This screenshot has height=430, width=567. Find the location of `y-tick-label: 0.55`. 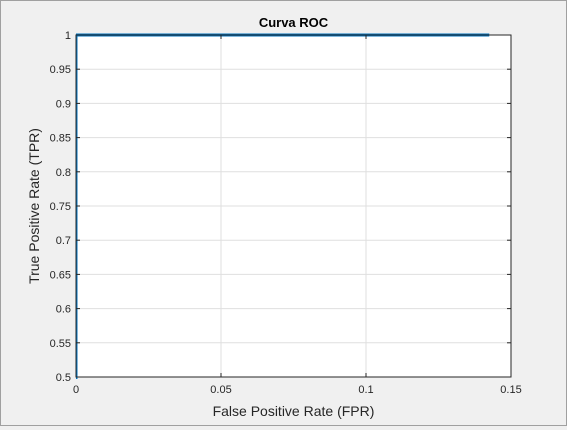

y-tick-label: 0.55 is located at coordinates (60, 344).